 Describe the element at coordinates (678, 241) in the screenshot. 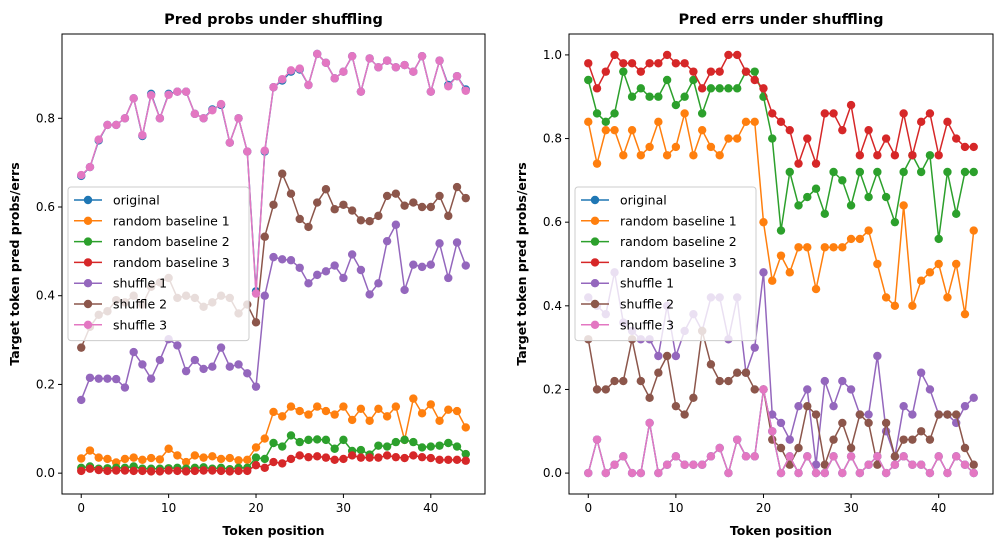

I see `legend-label: random baseline 2` at that location.